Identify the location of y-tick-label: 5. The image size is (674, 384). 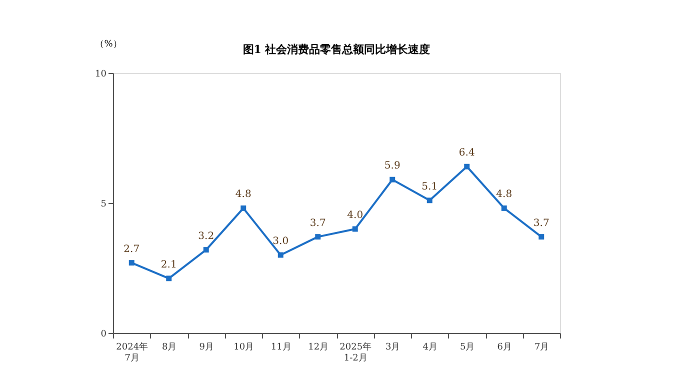
(103, 205).